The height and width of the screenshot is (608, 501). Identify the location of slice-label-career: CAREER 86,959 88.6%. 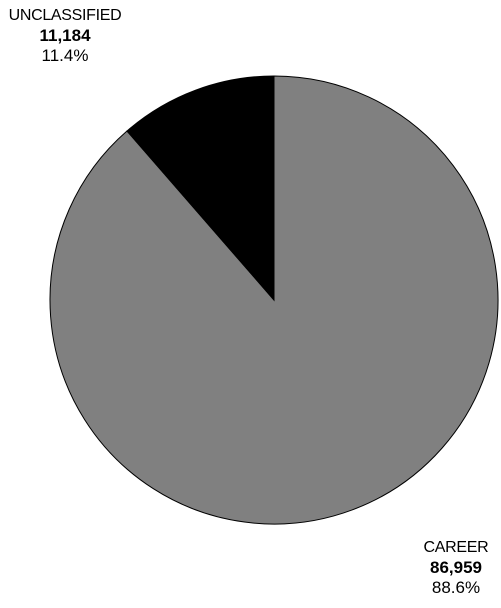
(456, 568).